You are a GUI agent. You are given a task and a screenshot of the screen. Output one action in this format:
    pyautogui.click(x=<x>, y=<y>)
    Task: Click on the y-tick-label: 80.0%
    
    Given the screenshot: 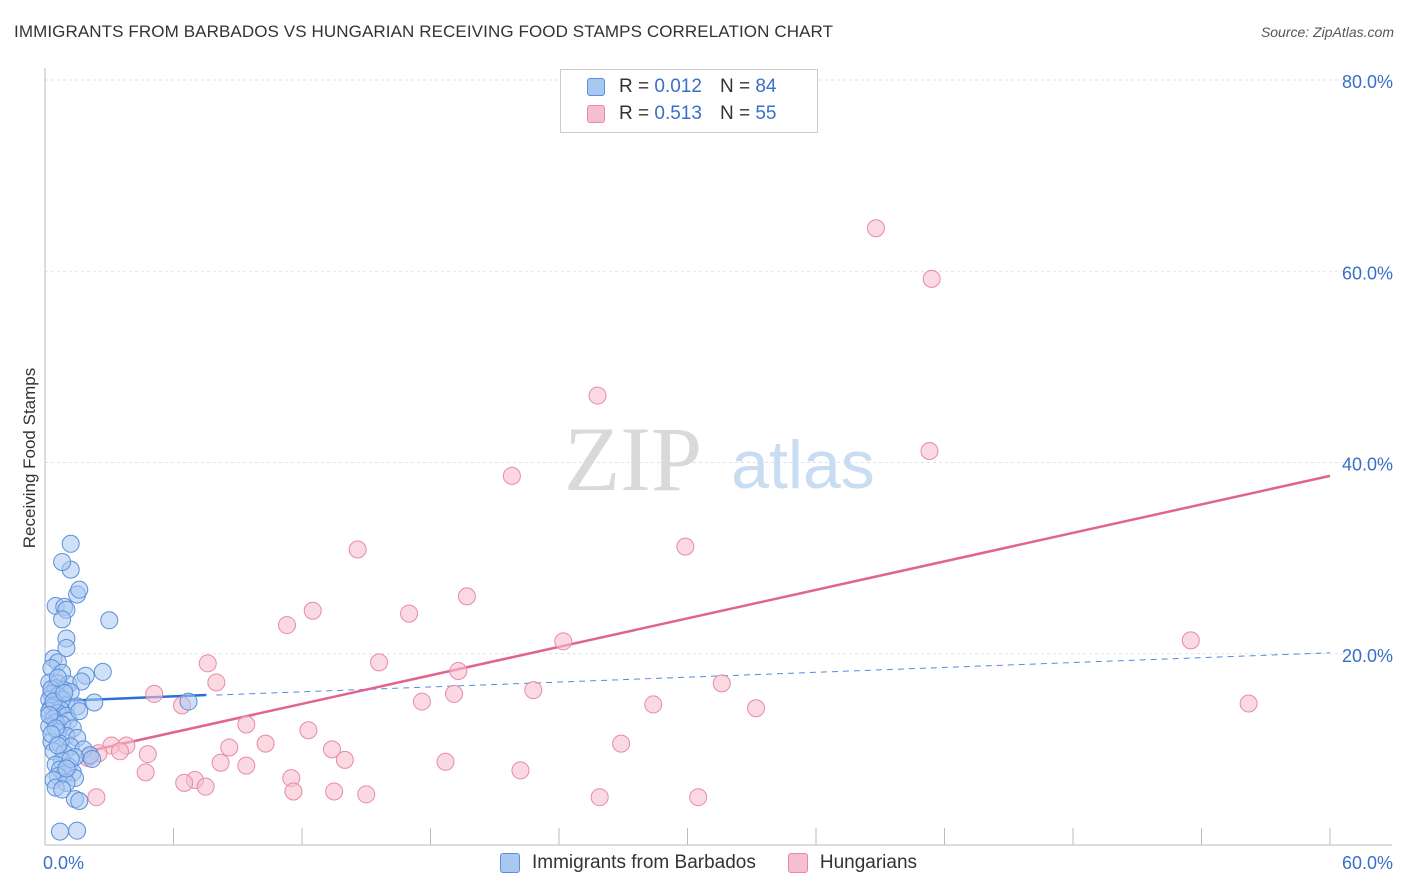 What is the action you would take?
    pyautogui.click(x=1367, y=82)
    